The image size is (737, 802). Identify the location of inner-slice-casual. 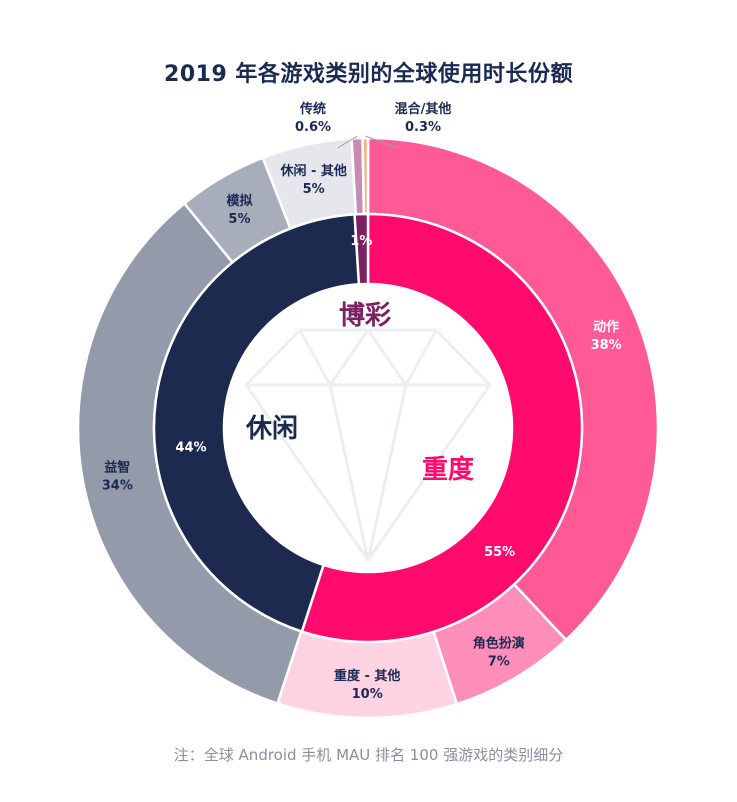
(256, 423).